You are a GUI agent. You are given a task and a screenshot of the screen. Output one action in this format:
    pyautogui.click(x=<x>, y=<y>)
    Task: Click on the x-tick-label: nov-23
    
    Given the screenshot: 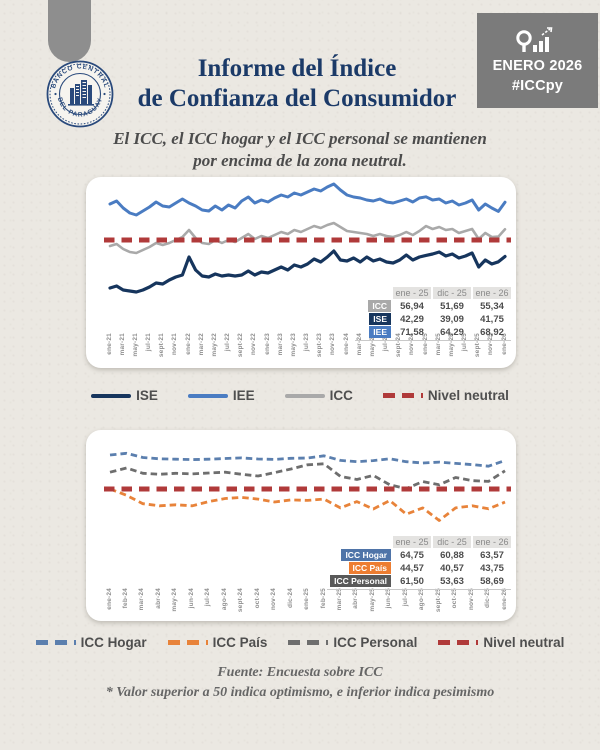 What is the action you would take?
    pyautogui.click(x=333, y=344)
    